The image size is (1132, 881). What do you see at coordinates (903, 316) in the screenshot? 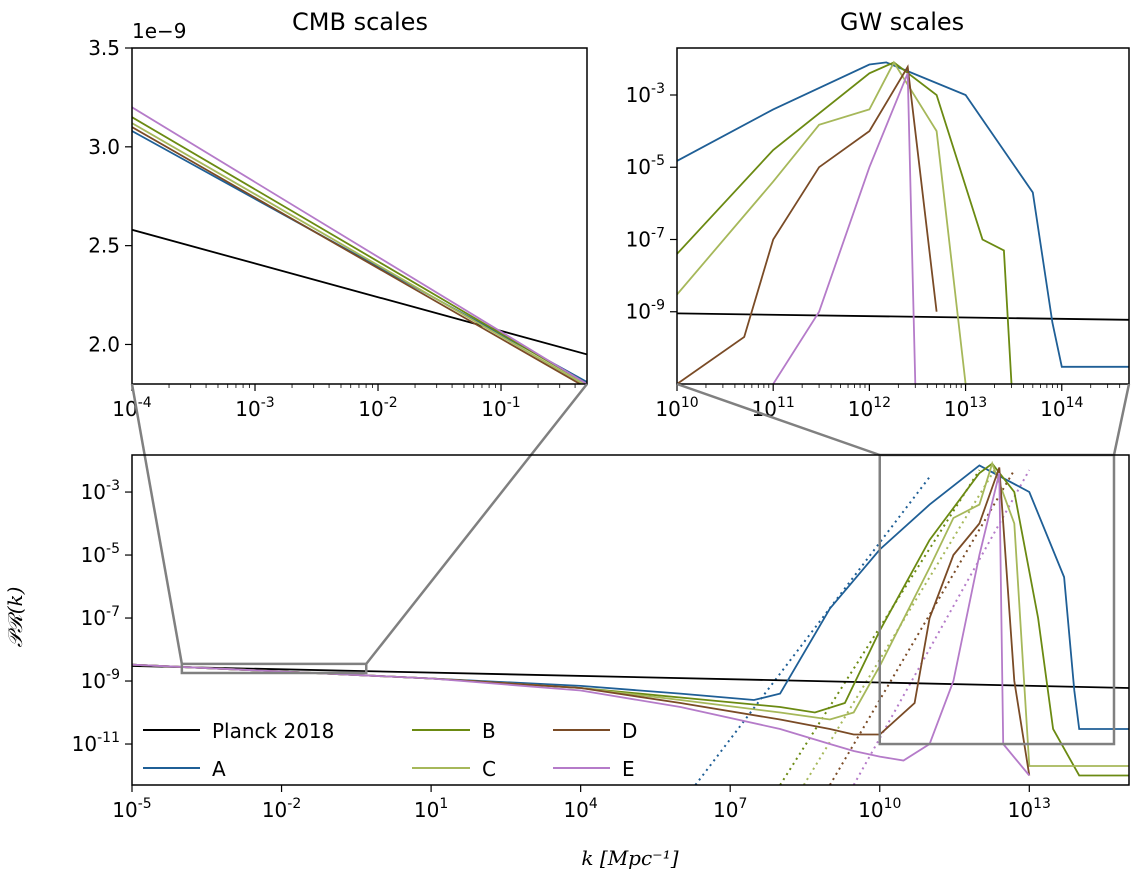
I see `gw-series-planck` at bounding box center [903, 316].